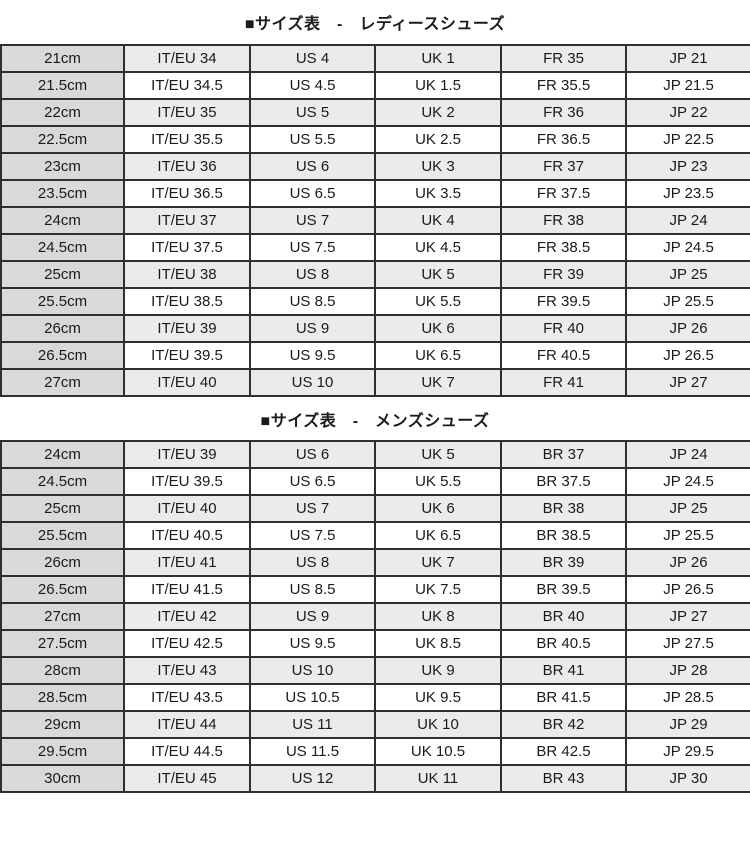 The image size is (750, 855). Describe the element at coordinates (563, 751) in the screenshot. I see `size-cell: BR 42.5` at that location.